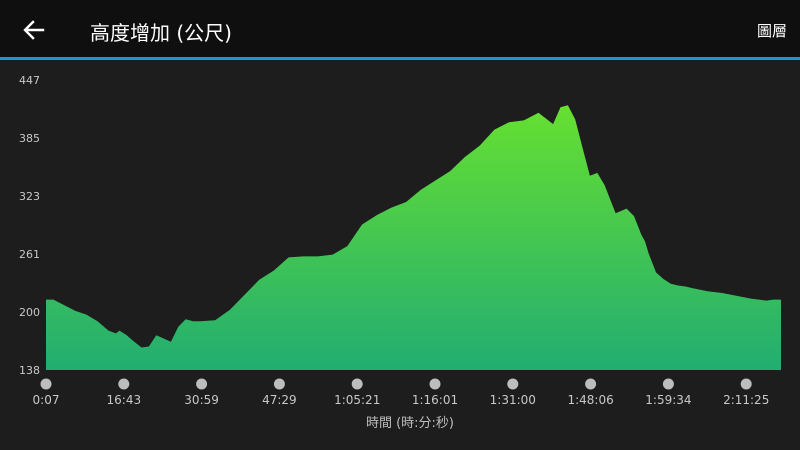 This screenshot has width=800, height=450. What do you see at coordinates (400, 30) in the screenshot?
I see `top-app-bar: 高度增加 (公尺) 圖層` at bounding box center [400, 30].